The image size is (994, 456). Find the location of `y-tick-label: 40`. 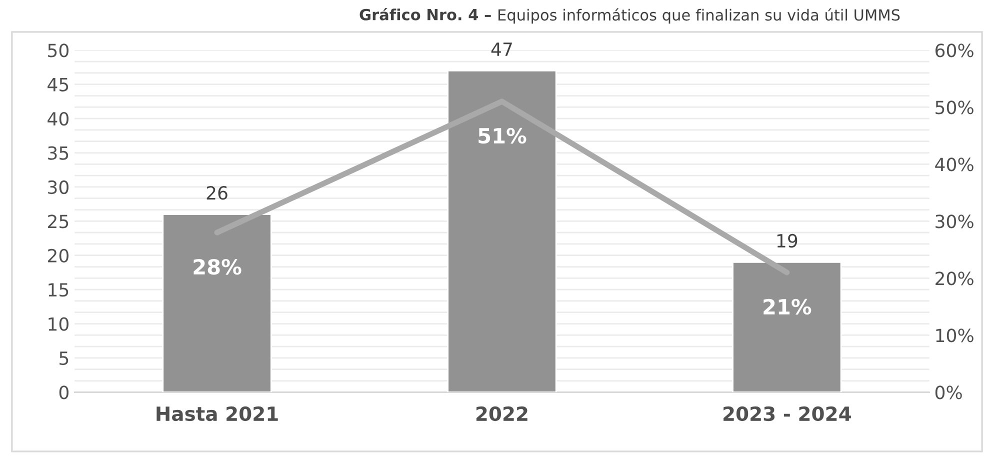

y-tick-label: 40 is located at coordinates (58, 119).